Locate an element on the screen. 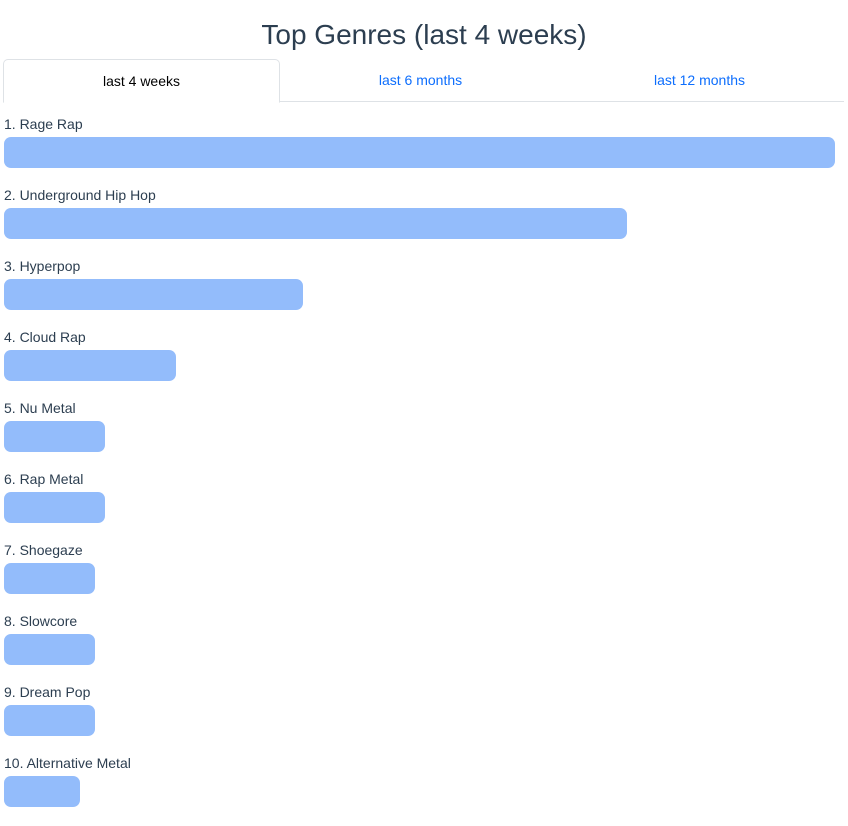 This screenshot has height=826, width=848. genre-item: 4. Cloud Rap is located at coordinates (424, 364).